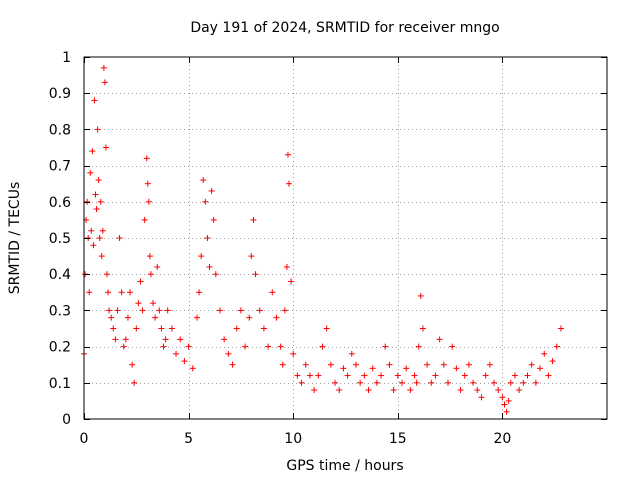 This screenshot has height=480, width=640. I want to click on y-tick-labels: 0 0.1 0.2 0.3 0.4 0.5 0.6 0.7 0.8 0.9 1, so click(60, 239).